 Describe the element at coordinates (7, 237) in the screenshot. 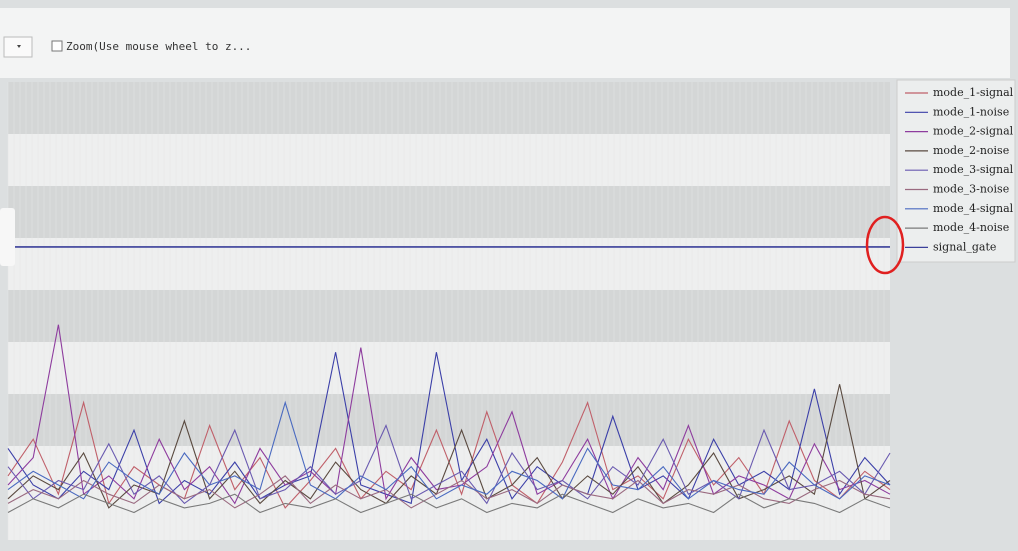

I see `side-tab` at that location.